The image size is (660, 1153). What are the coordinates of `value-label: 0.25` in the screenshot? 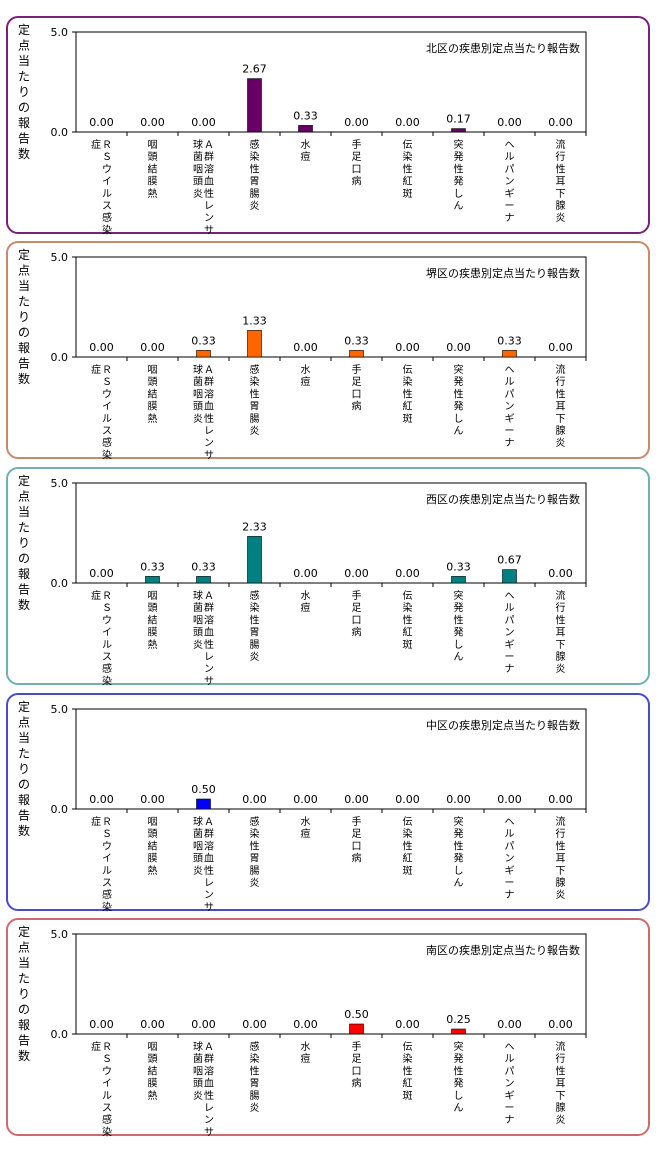 It's located at (458, 1019).